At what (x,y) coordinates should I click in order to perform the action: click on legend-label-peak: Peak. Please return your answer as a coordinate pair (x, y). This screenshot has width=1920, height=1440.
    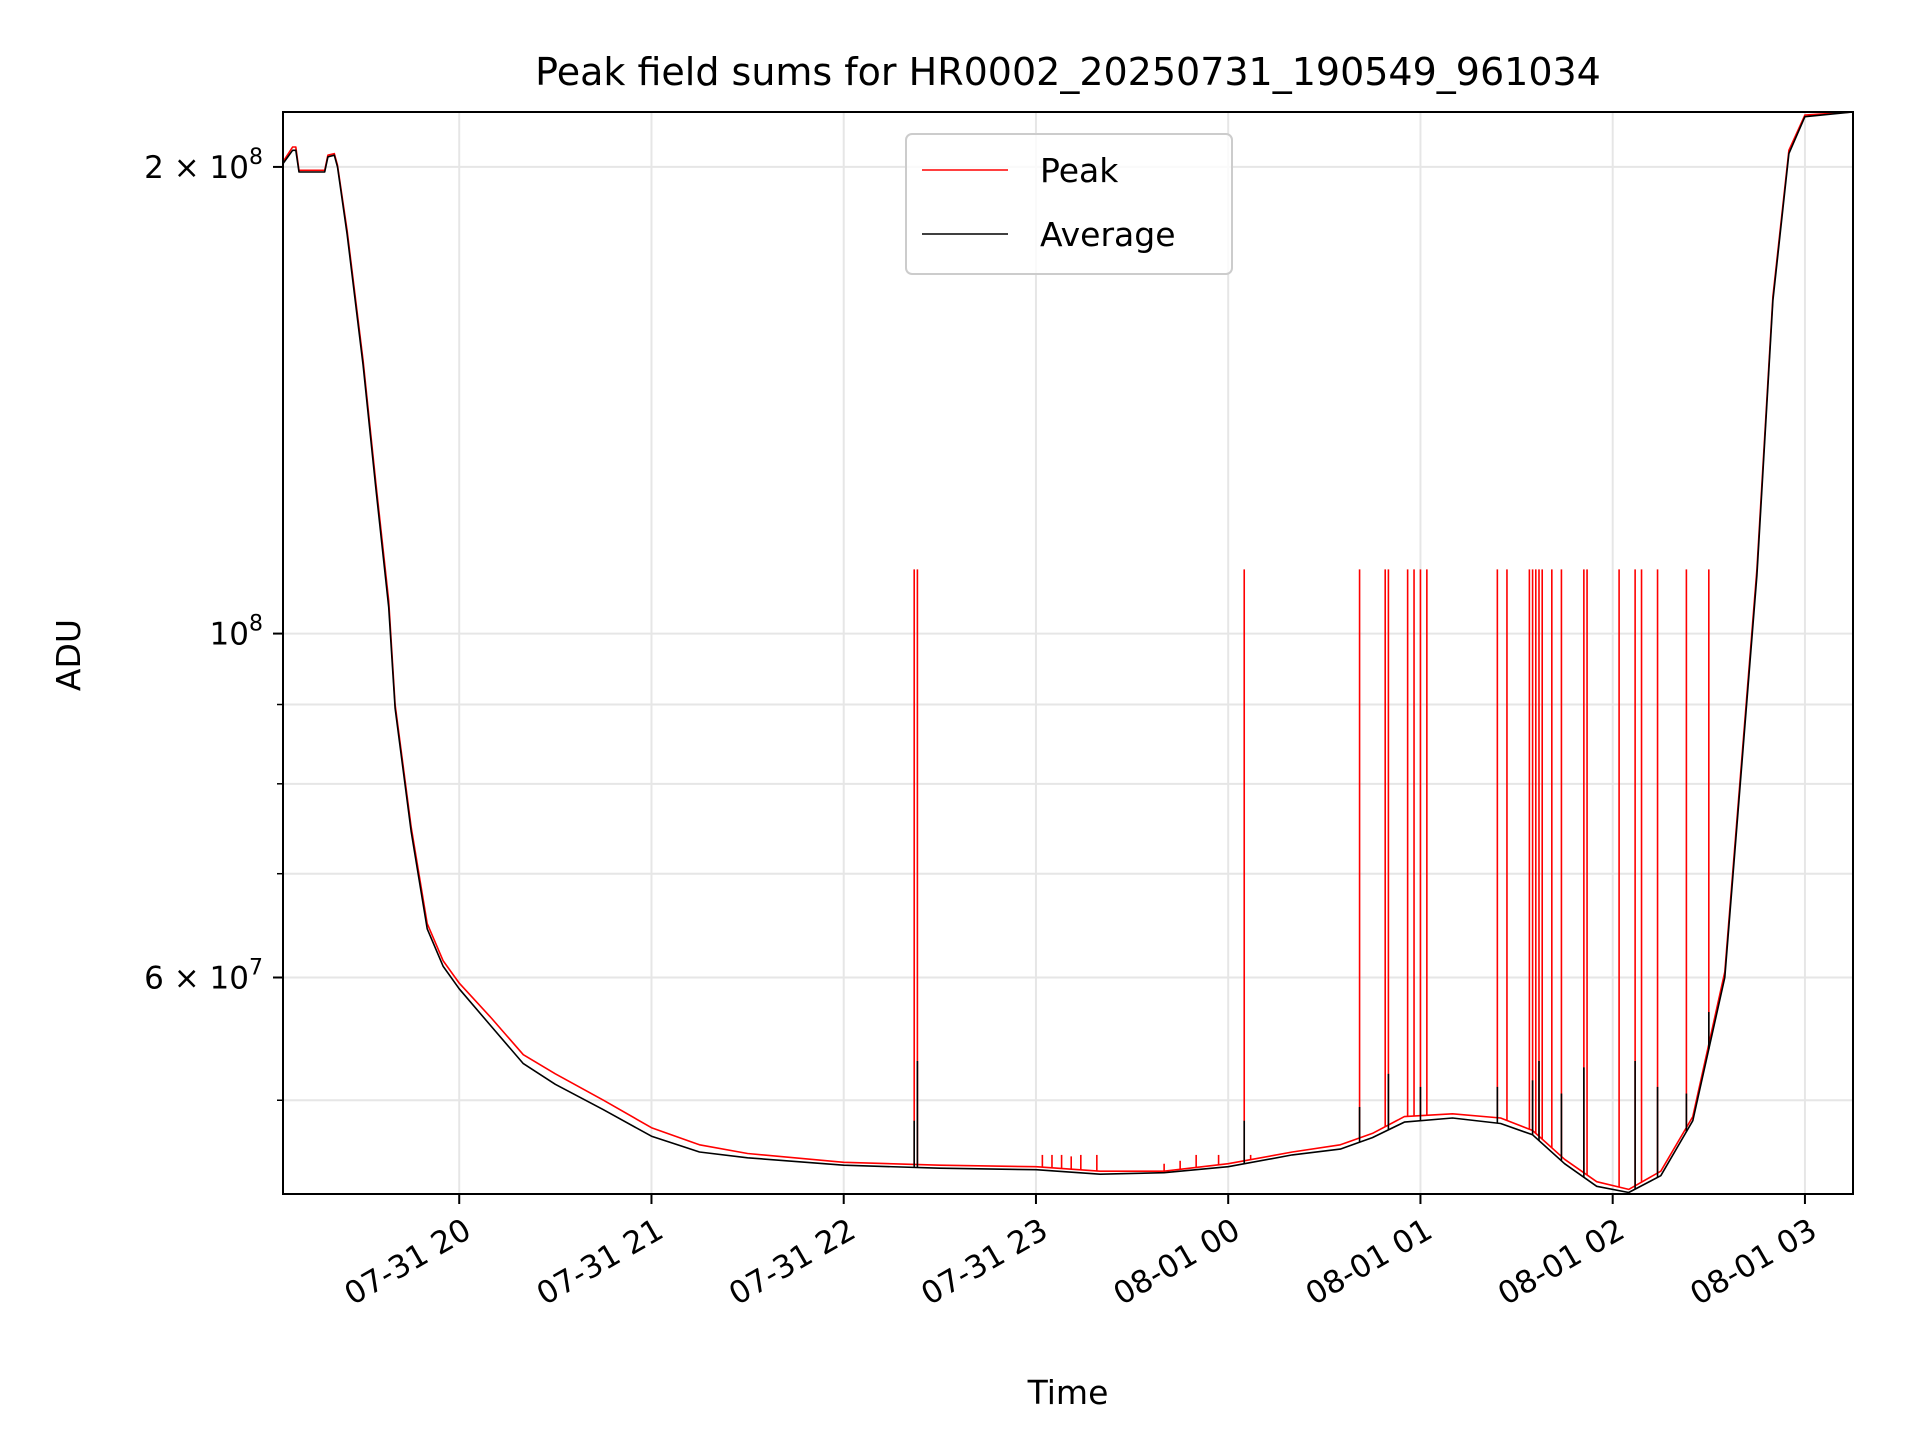
    Looking at the image, I should click on (1079, 170).